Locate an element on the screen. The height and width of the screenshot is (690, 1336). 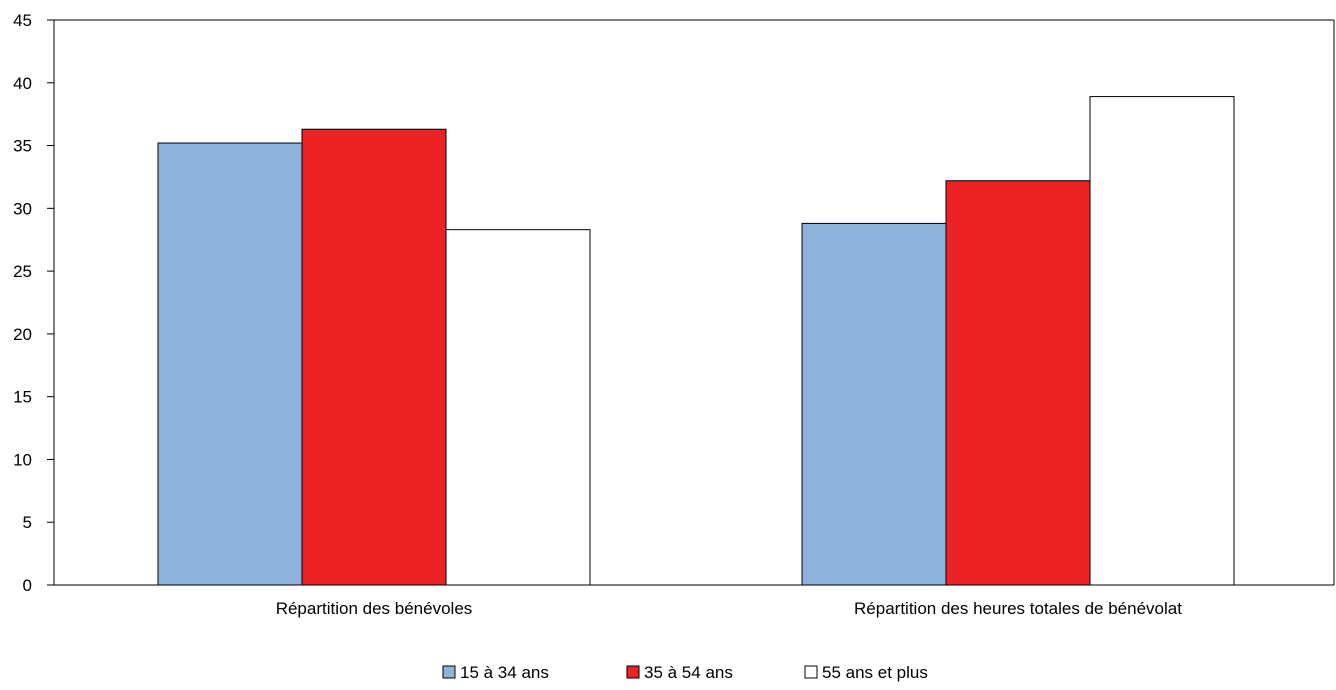
y-tick-label: 20 is located at coordinates (22, 334).